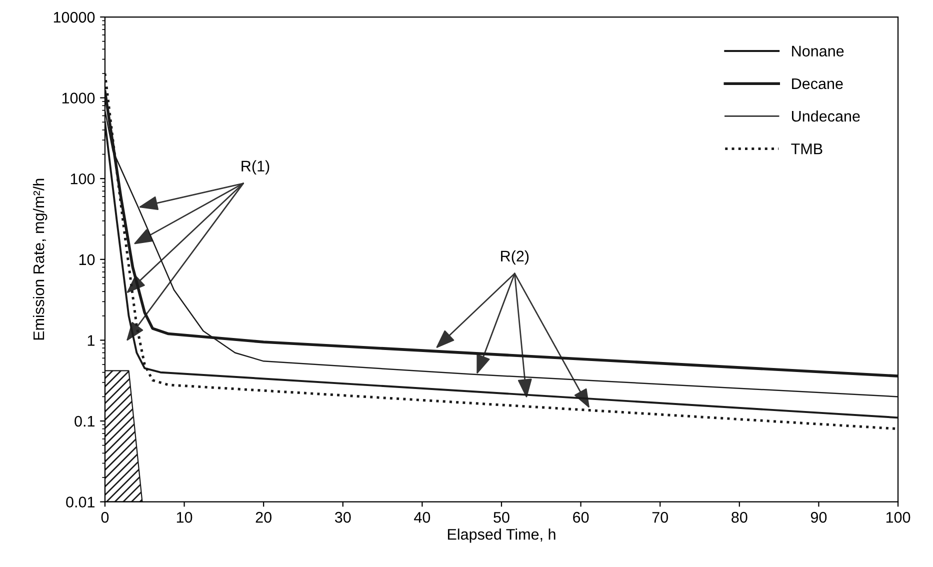 Image resolution: width=933 pixels, height=567 pixels. What do you see at coordinates (256, 167) in the screenshot?
I see `annotation: R(1)` at bounding box center [256, 167].